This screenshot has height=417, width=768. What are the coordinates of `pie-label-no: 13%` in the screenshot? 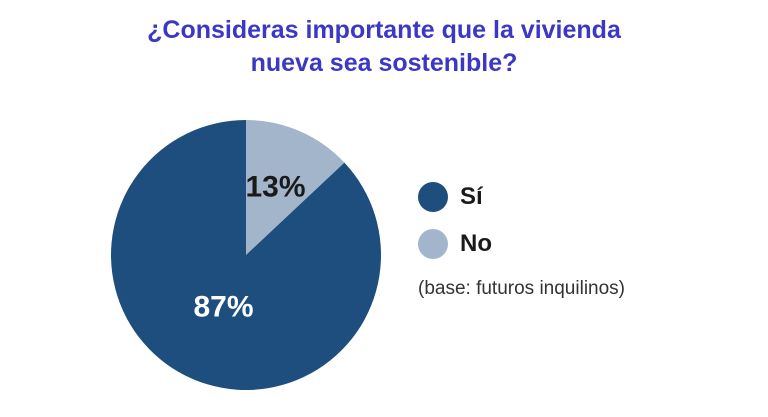 It's located at (275, 186).